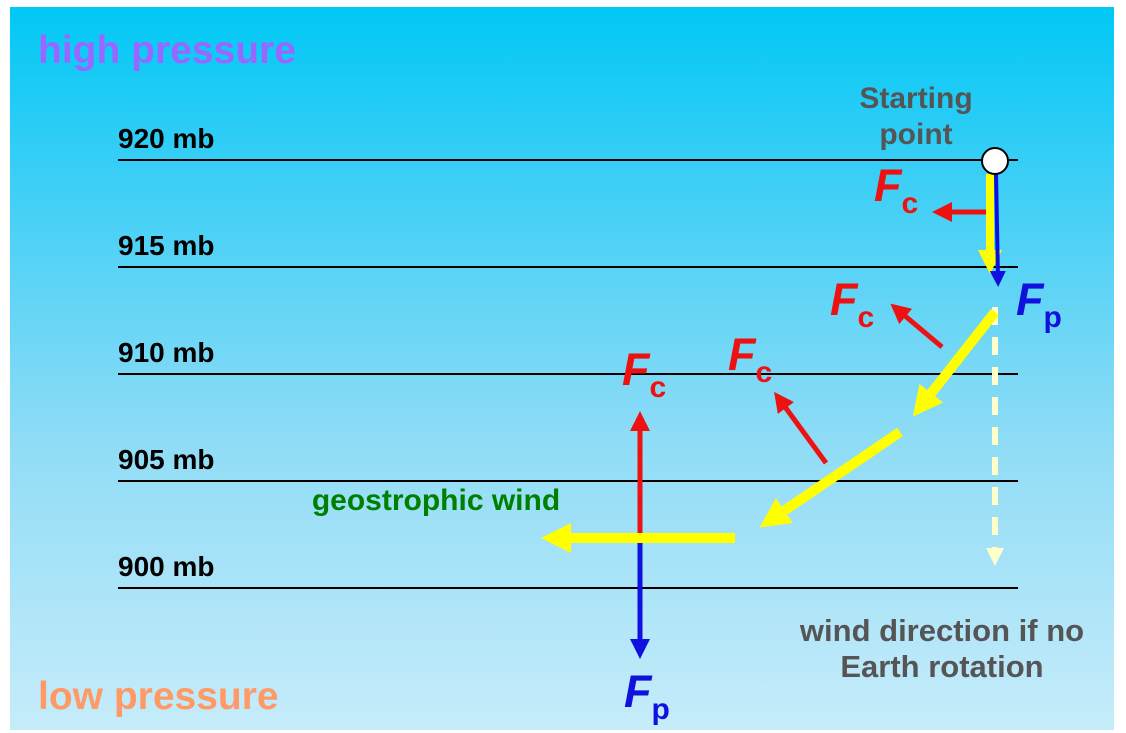  What do you see at coordinates (166, 459) in the screenshot?
I see `isobar-label-905: 905 mb` at bounding box center [166, 459].